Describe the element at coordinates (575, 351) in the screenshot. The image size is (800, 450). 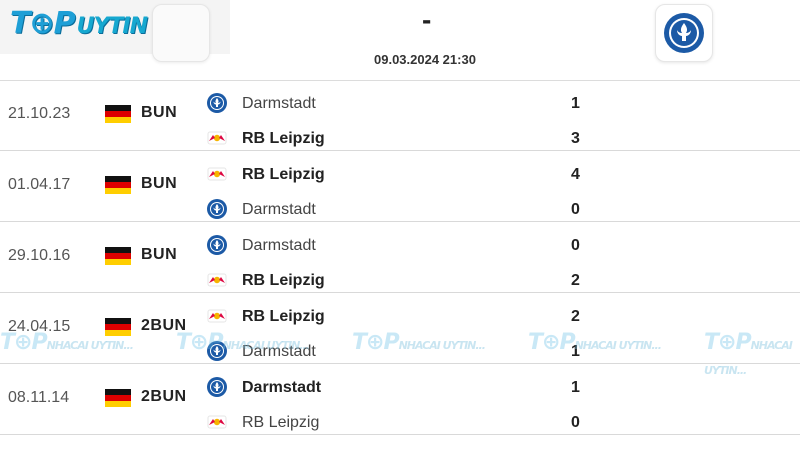
I see `away-team-goals: 1` at that location.